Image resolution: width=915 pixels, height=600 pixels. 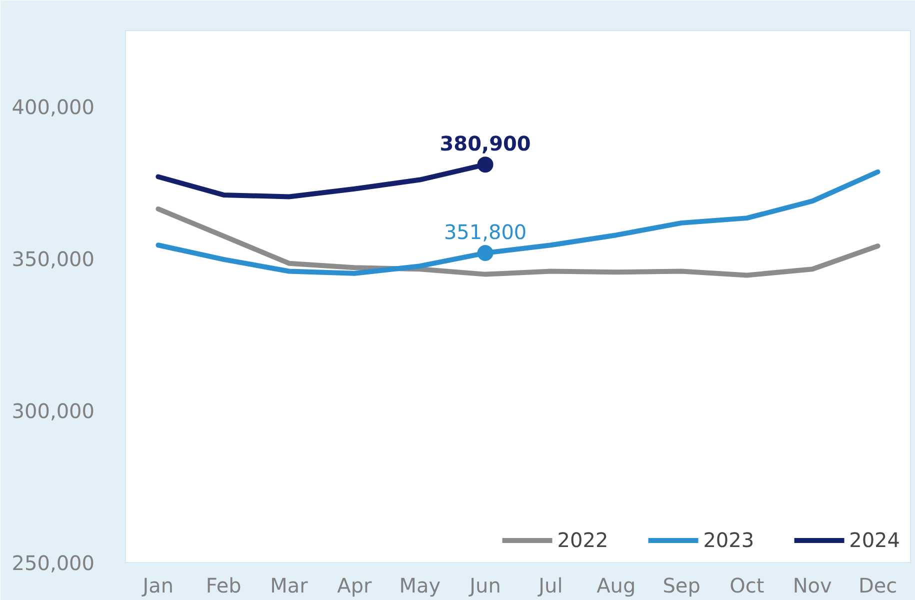 What do you see at coordinates (485, 144) in the screenshot?
I see `data-label: 380,900` at bounding box center [485, 144].